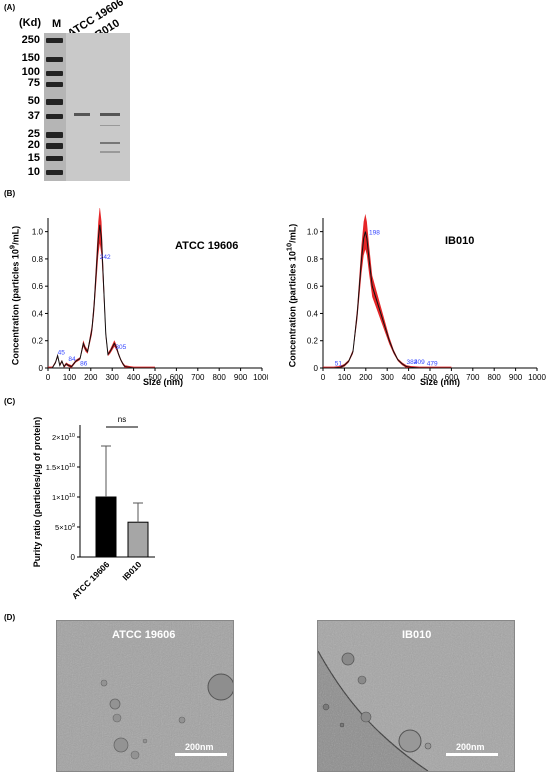  Describe the element at coordinates (33, 145) in the screenshot. I see `kd-marker-20: 20` at that location.